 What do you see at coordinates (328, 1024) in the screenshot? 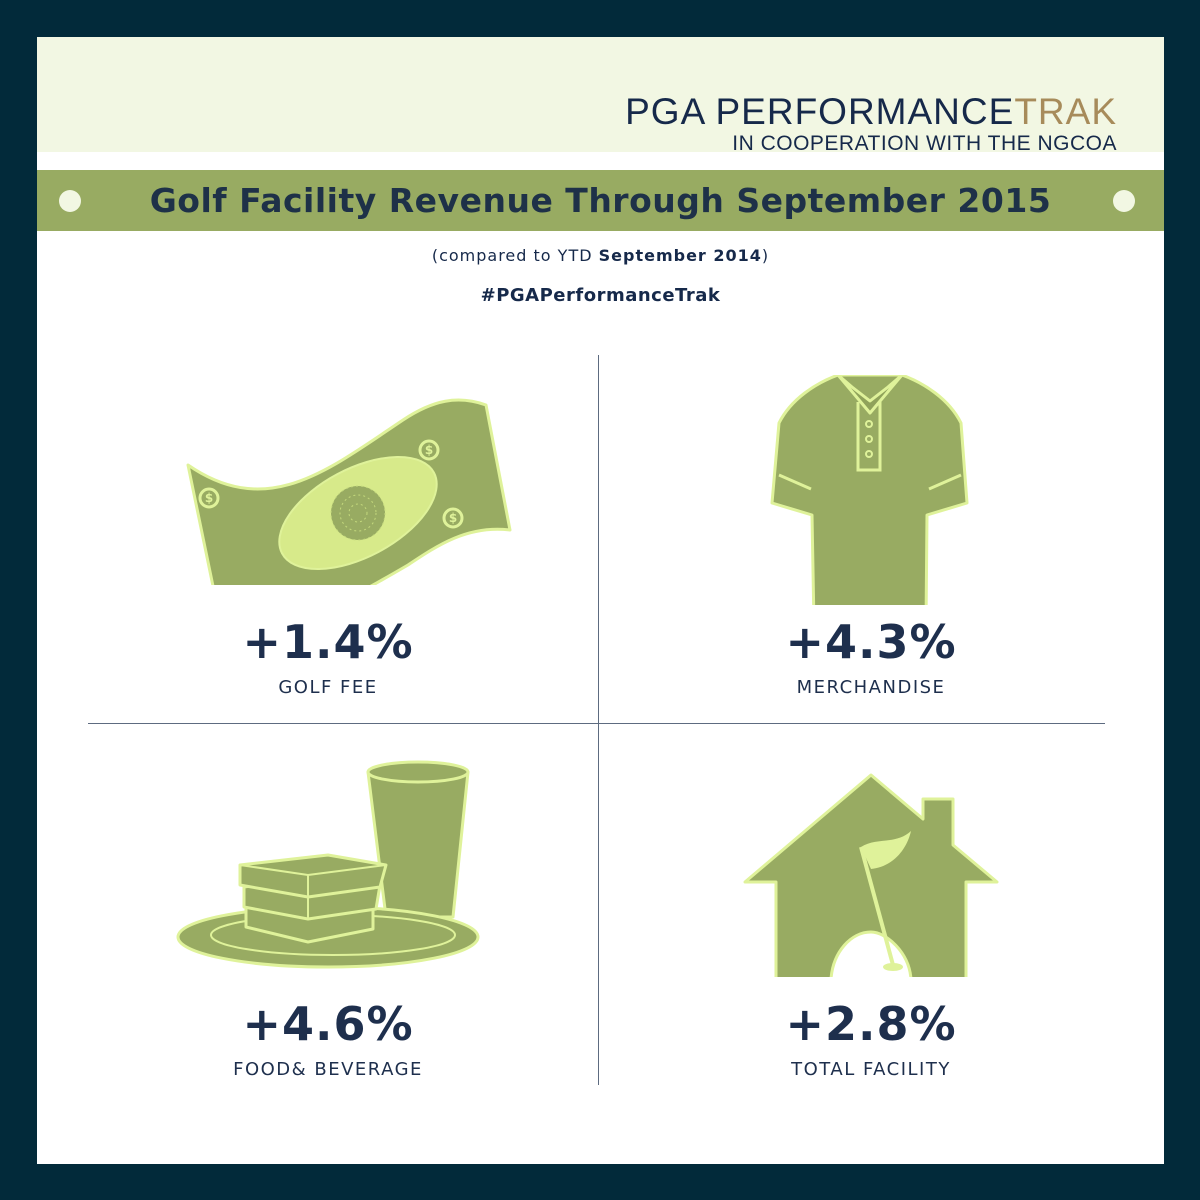
I see `food-beverage-value: +4.6%` at bounding box center [328, 1024].